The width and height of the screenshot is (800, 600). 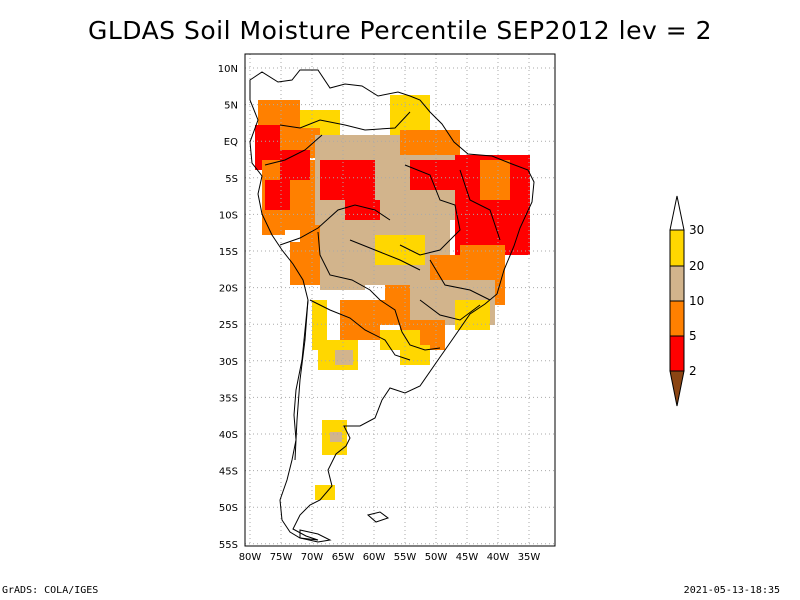 What do you see at coordinates (693, 336) in the screenshot?
I see `legend-label: 5` at bounding box center [693, 336].